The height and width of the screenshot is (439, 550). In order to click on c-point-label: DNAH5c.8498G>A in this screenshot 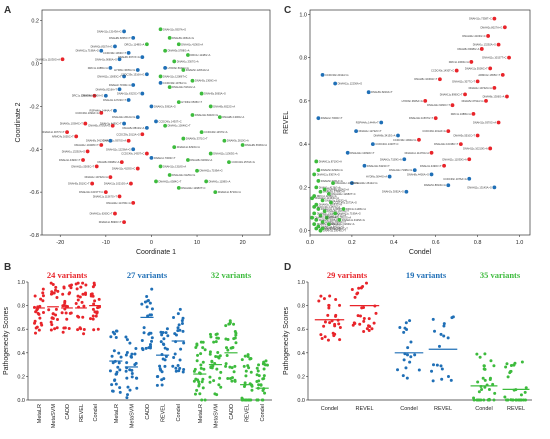, I will do `click(468, 49)`.